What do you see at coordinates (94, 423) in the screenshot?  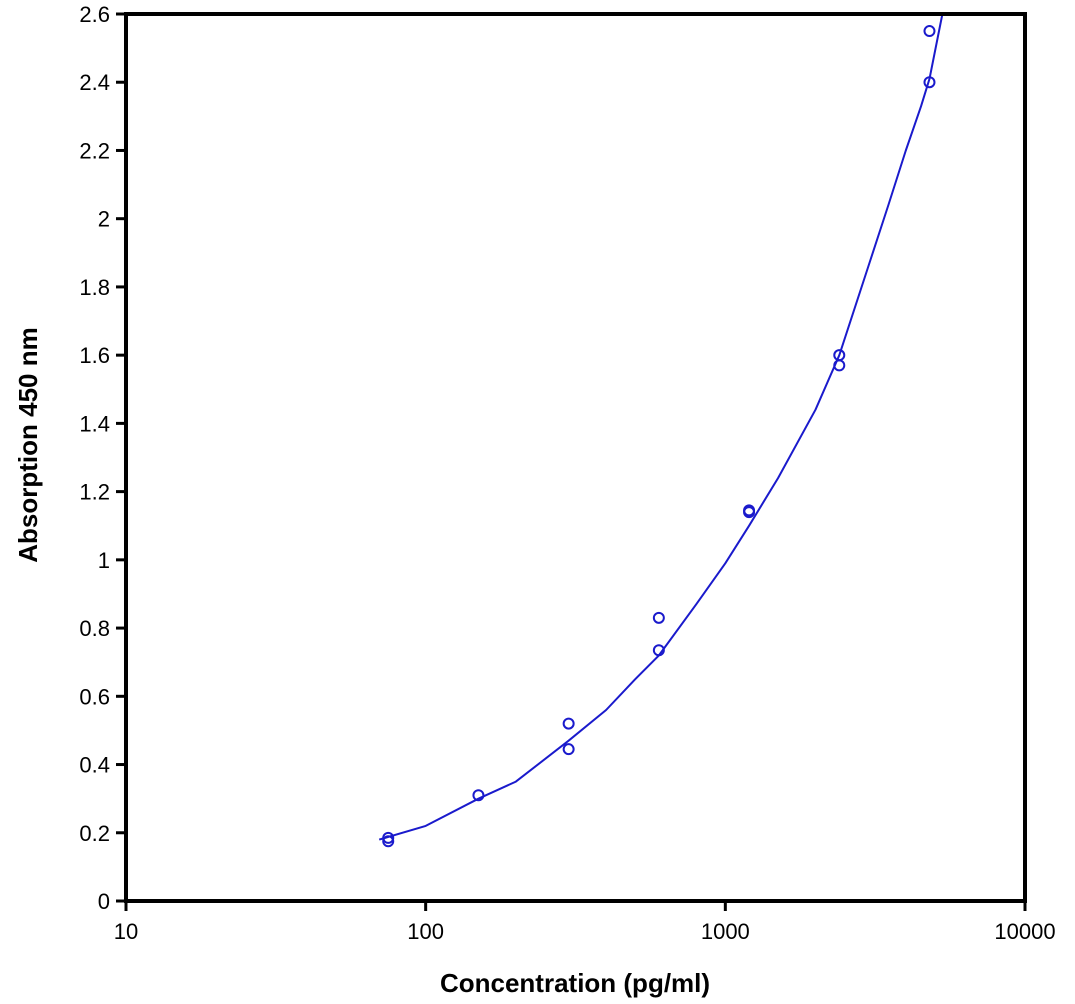 I see `y-tick-label-7: 1.4` at bounding box center [94, 423].